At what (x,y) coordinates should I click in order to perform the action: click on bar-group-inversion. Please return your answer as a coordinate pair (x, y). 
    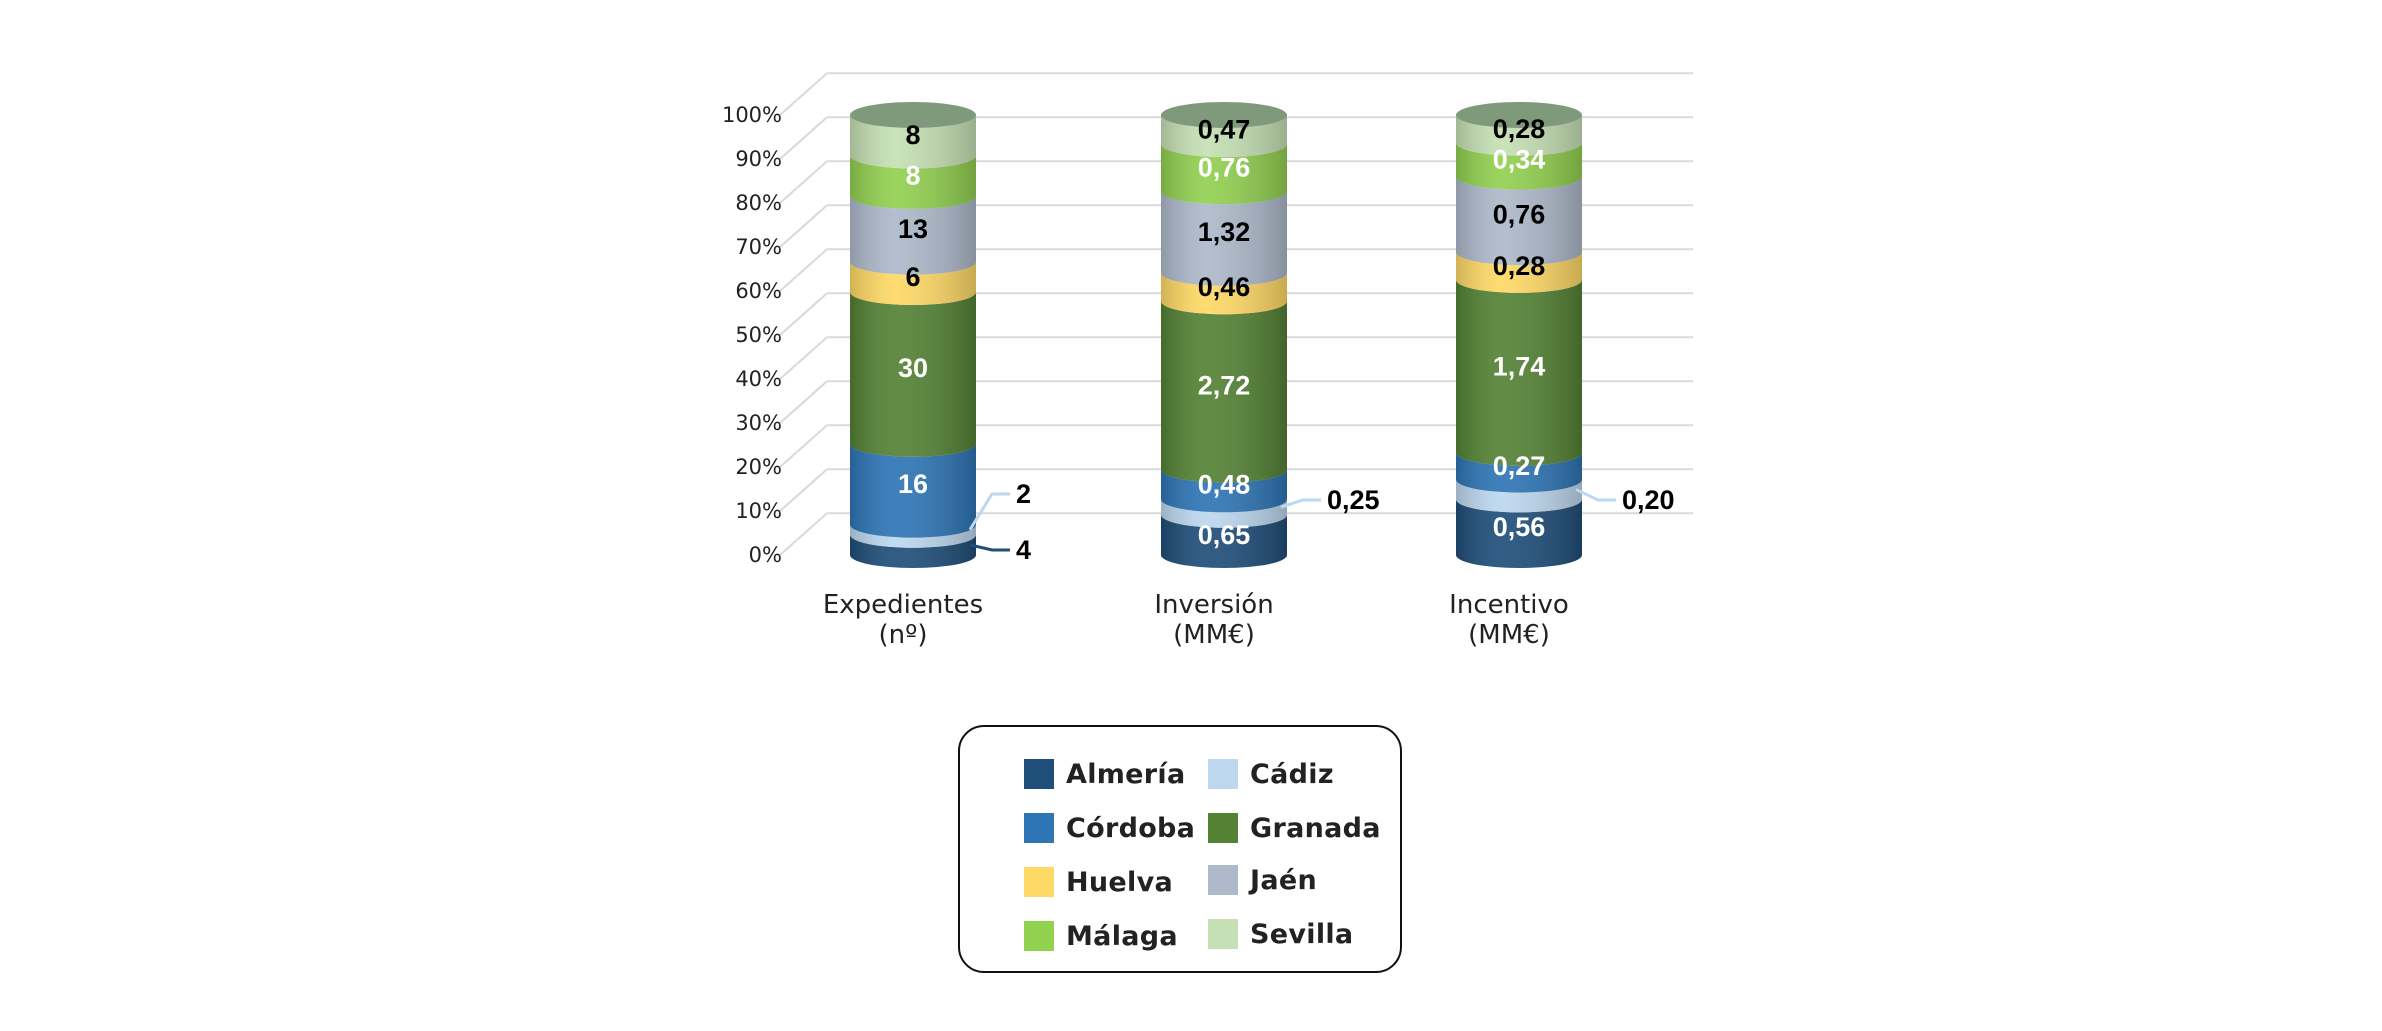
    Looking at the image, I should click on (1224, 335).